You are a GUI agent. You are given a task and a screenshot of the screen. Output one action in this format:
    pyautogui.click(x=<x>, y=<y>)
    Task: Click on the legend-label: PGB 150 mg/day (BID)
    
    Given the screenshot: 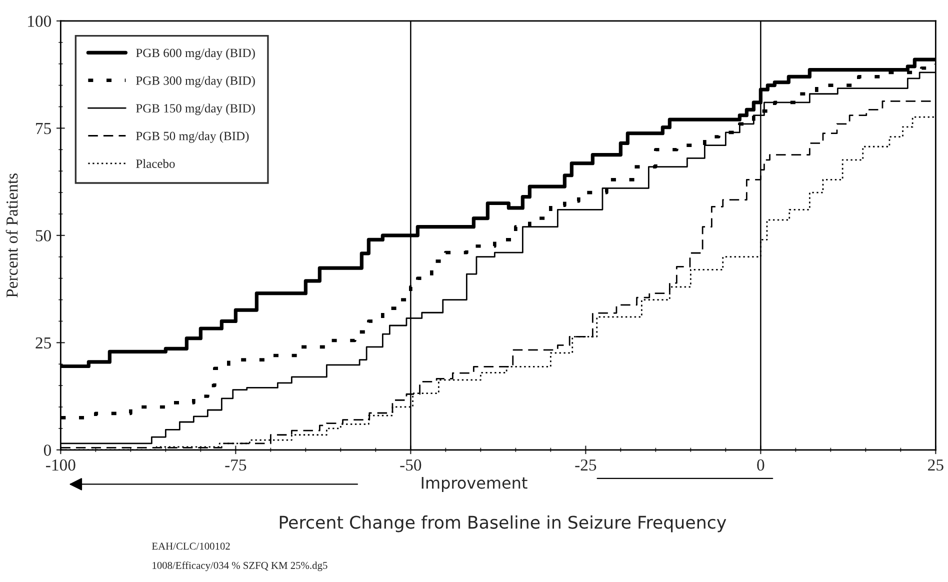 What is the action you would take?
    pyautogui.click(x=195, y=110)
    